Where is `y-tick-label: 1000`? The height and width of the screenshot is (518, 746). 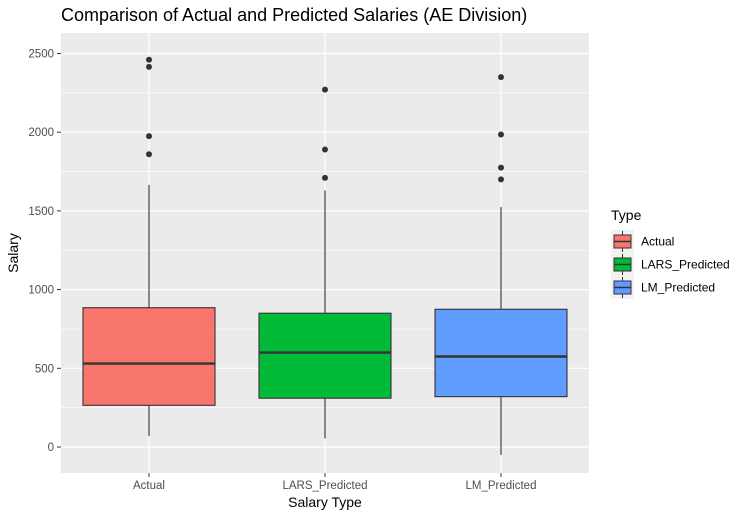
y-tick-label: 1000 is located at coordinates (41, 291).